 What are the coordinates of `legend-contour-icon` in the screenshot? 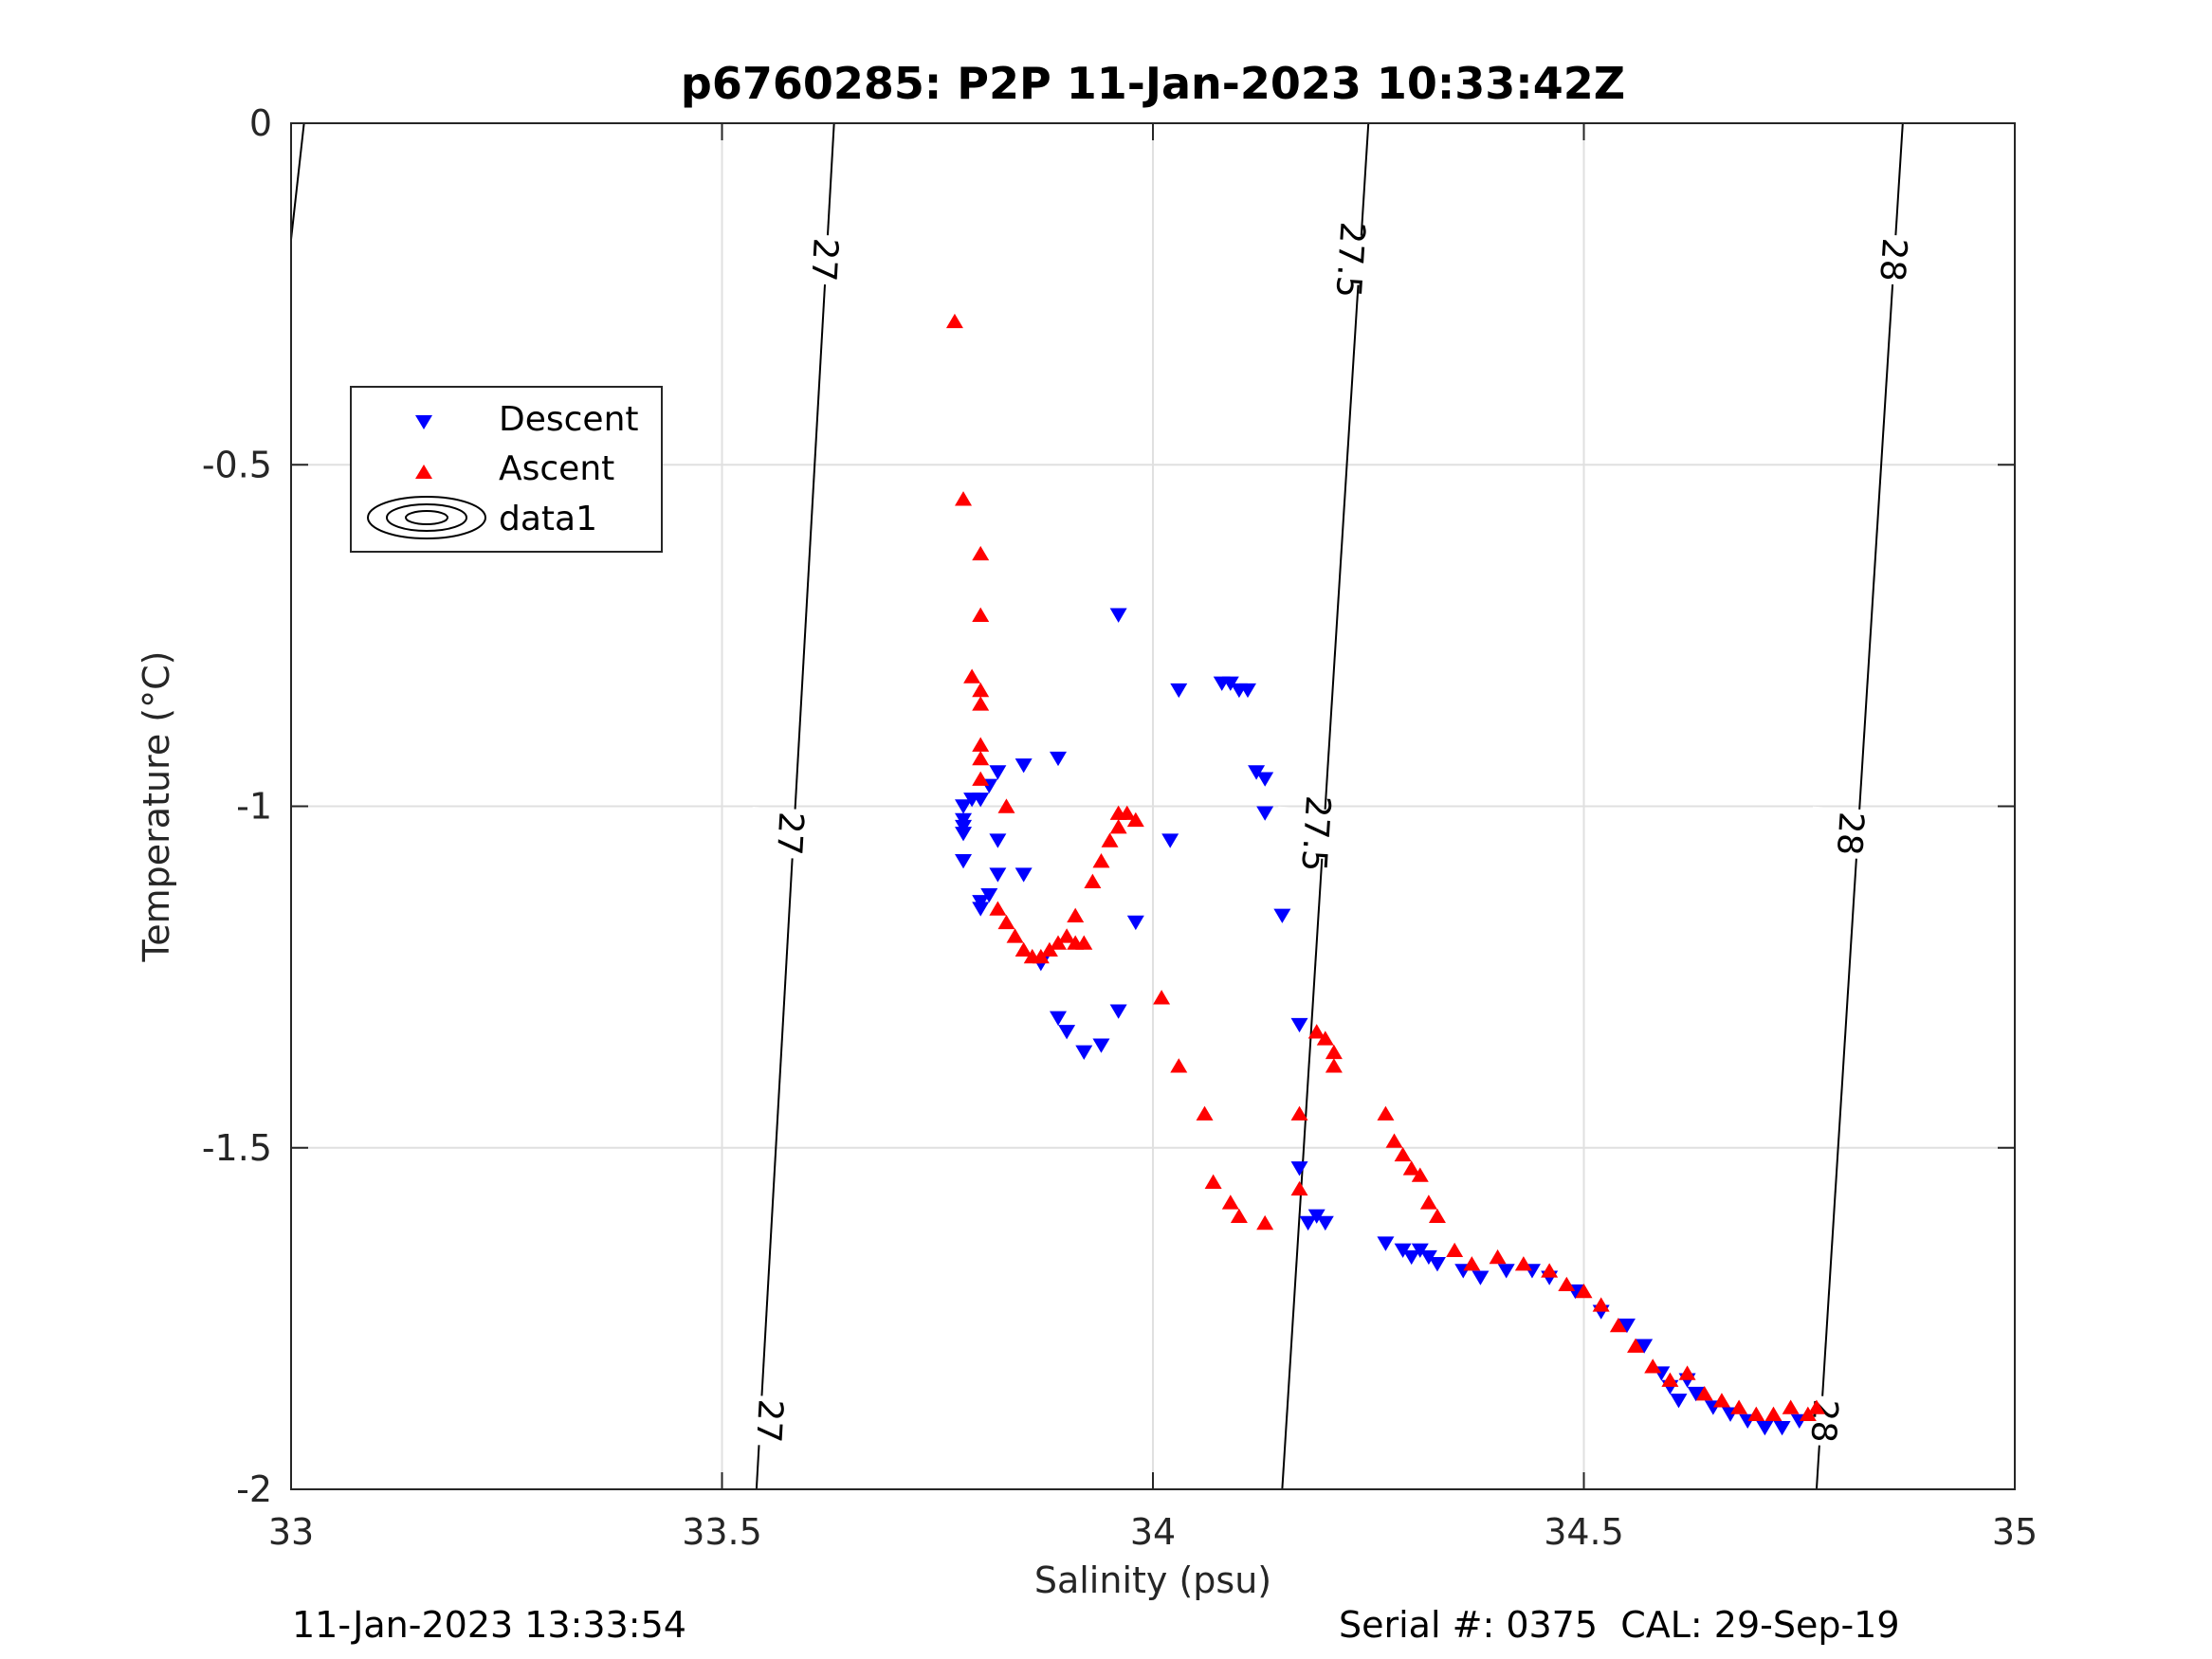 It's located at (426, 517).